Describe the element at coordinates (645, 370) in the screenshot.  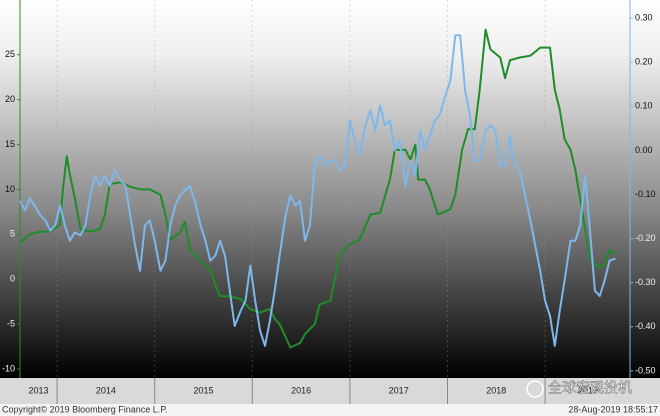
I see `y2-tick-label: -0.50` at that location.